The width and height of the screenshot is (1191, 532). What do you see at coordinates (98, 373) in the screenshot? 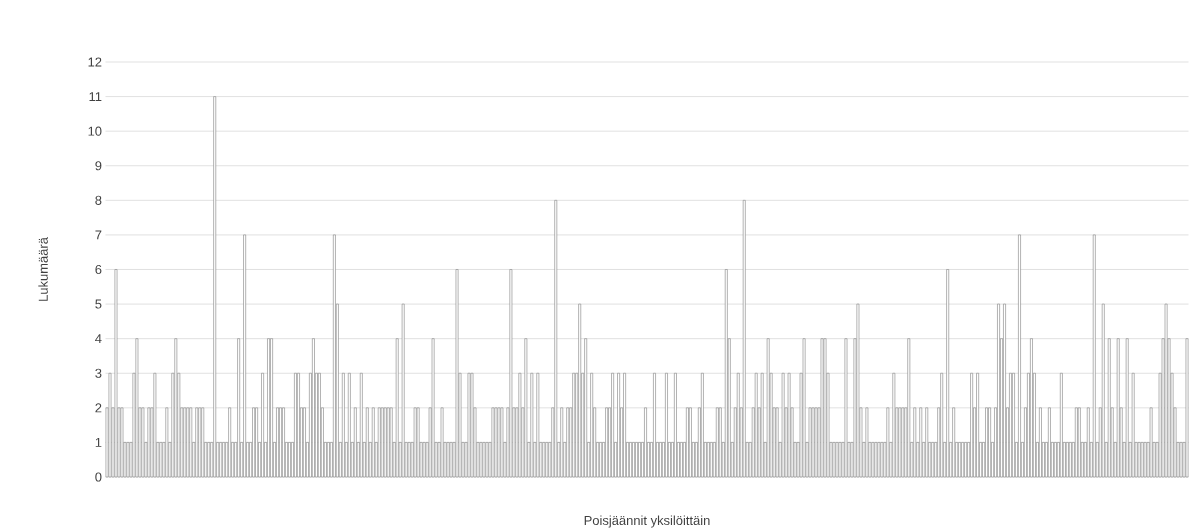
I see `y-tick-label: 3` at bounding box center [98, 373].